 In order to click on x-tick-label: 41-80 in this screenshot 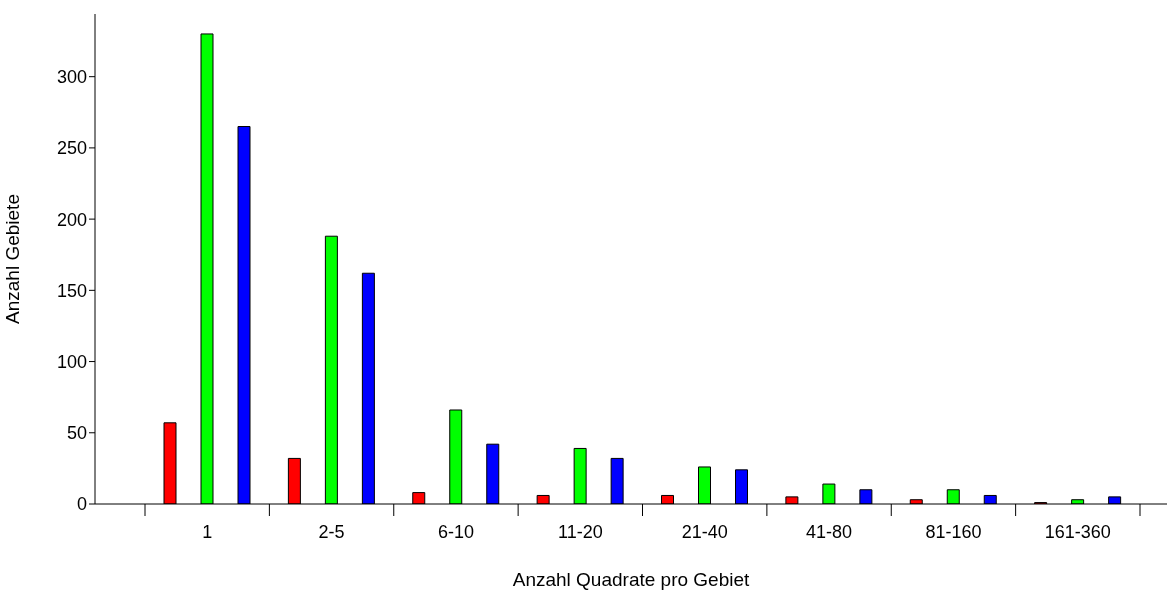, I will do `click(829, 532)`.